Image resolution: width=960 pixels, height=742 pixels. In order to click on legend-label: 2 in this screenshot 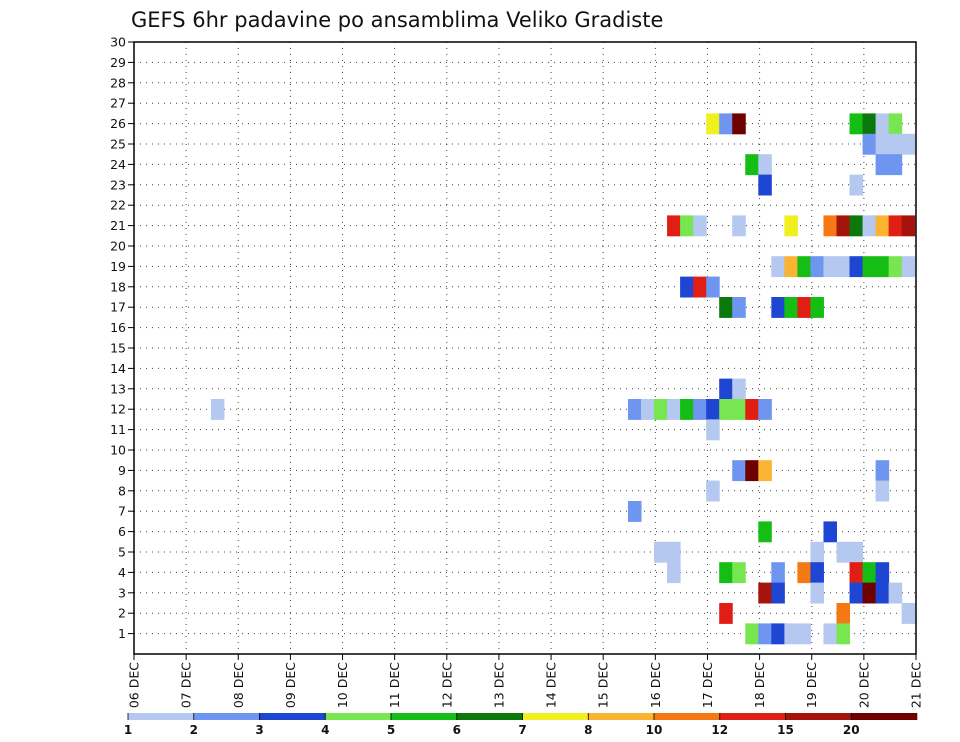, I will do `click(194, 730)`.